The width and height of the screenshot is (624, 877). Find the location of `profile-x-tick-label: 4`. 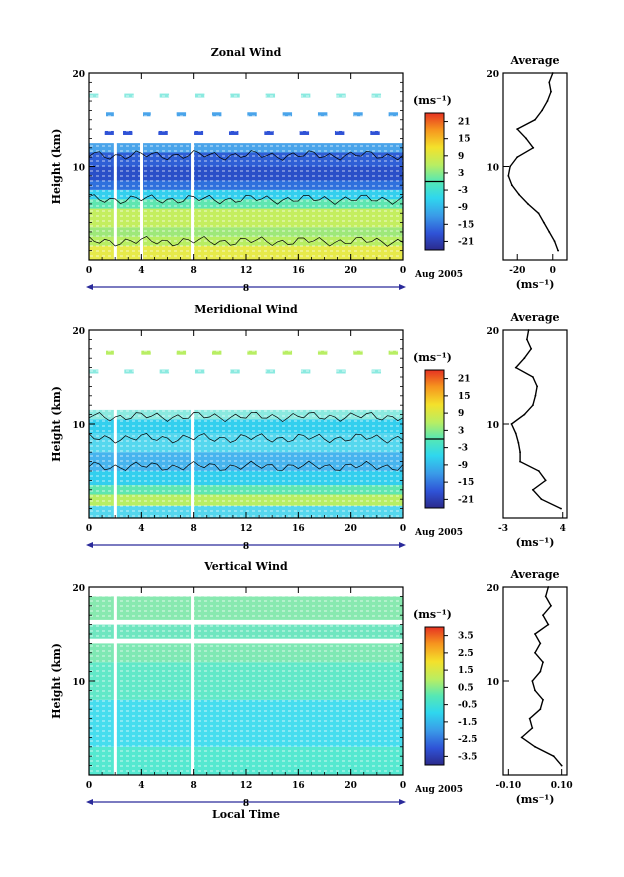

profile-x-tick-label: 4 is located at coordinates (563, 529).